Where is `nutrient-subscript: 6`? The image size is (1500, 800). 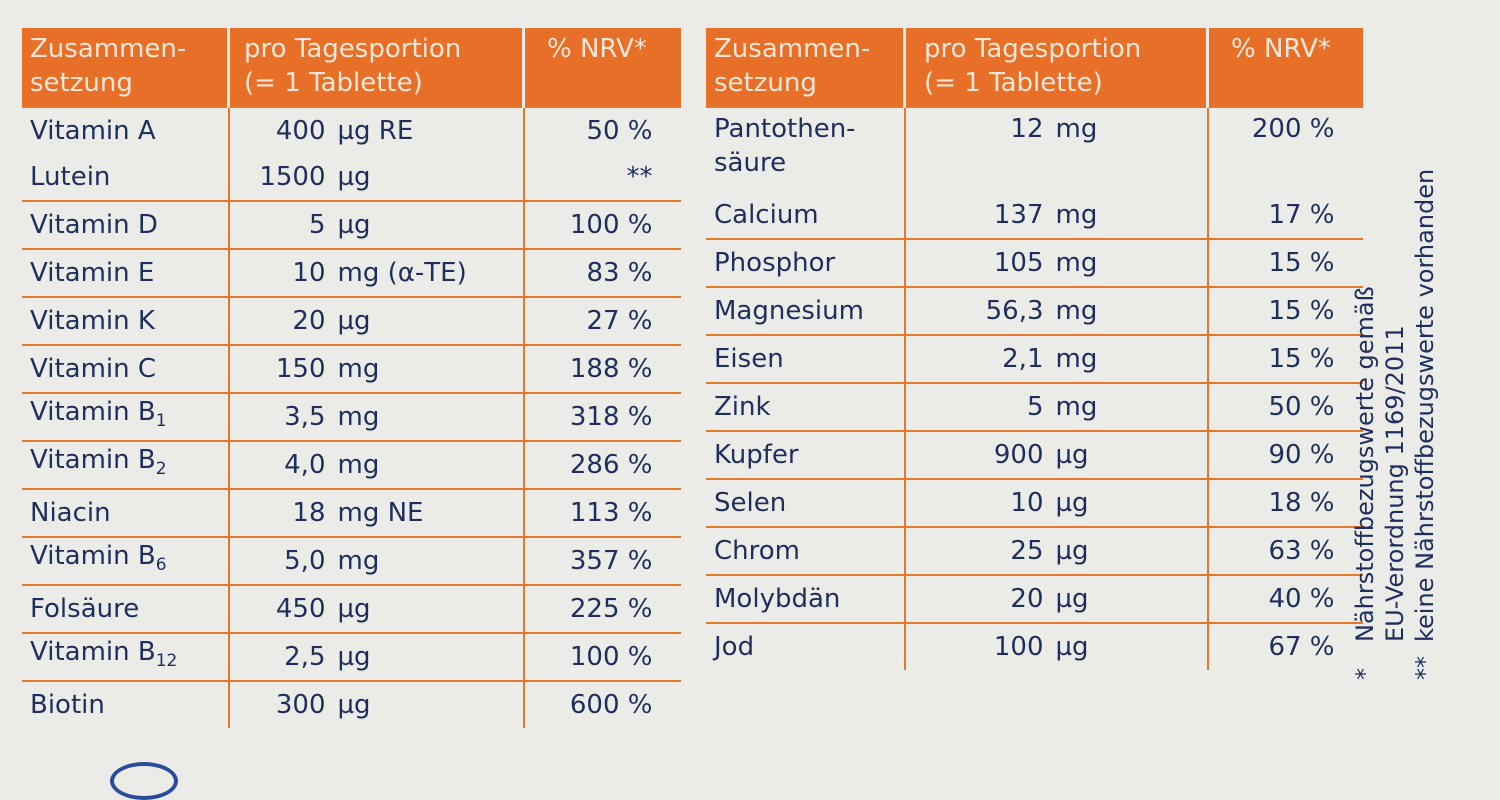 nutrient-subscript: 6 is located at coordinates (161, 565).